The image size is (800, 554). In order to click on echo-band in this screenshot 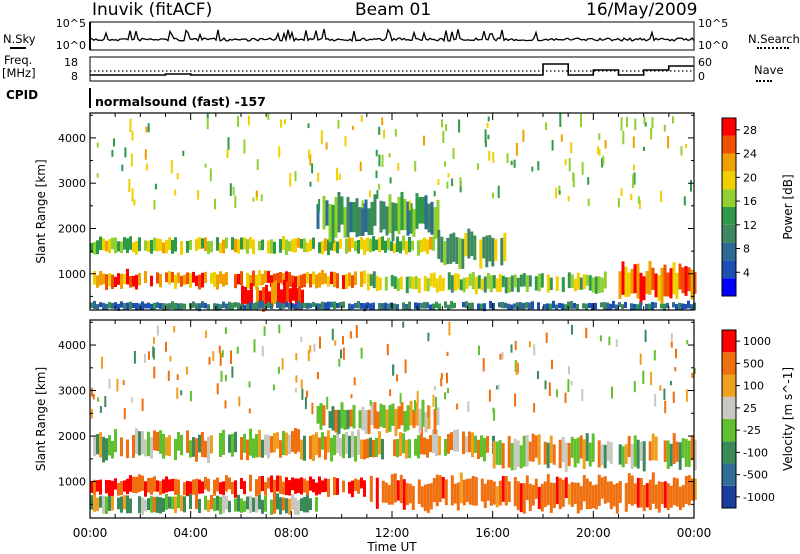, I will do `click(272, 295)`.